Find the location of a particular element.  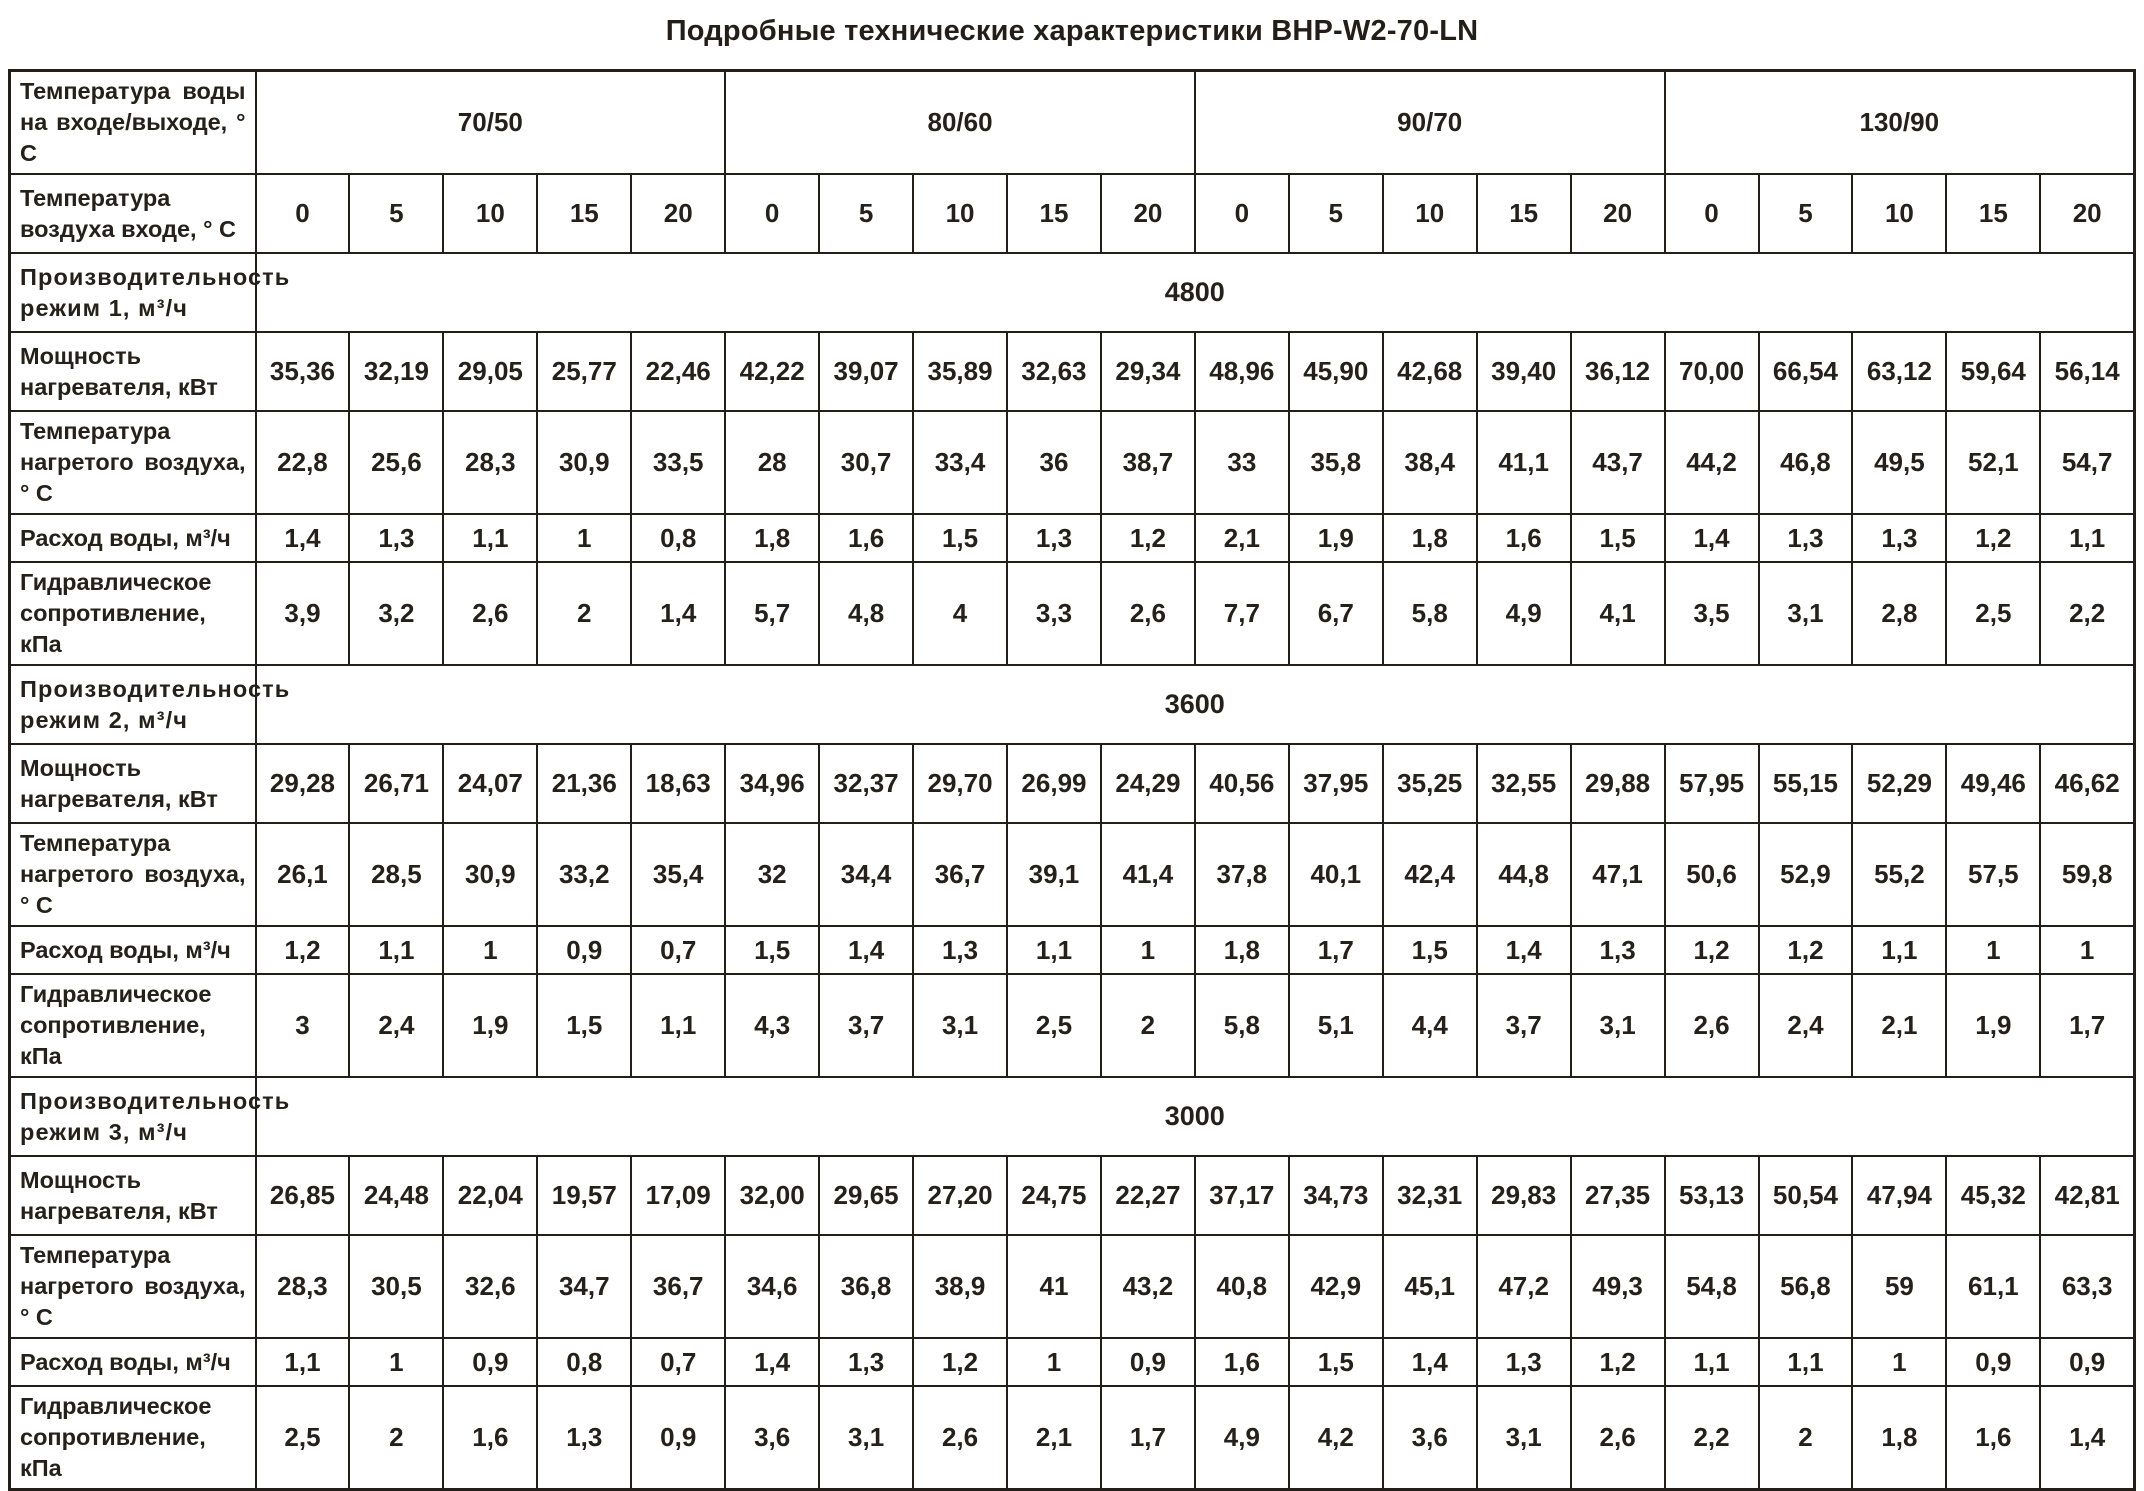

air-out-cell: 28,3 is located at coordinates (490, 463).